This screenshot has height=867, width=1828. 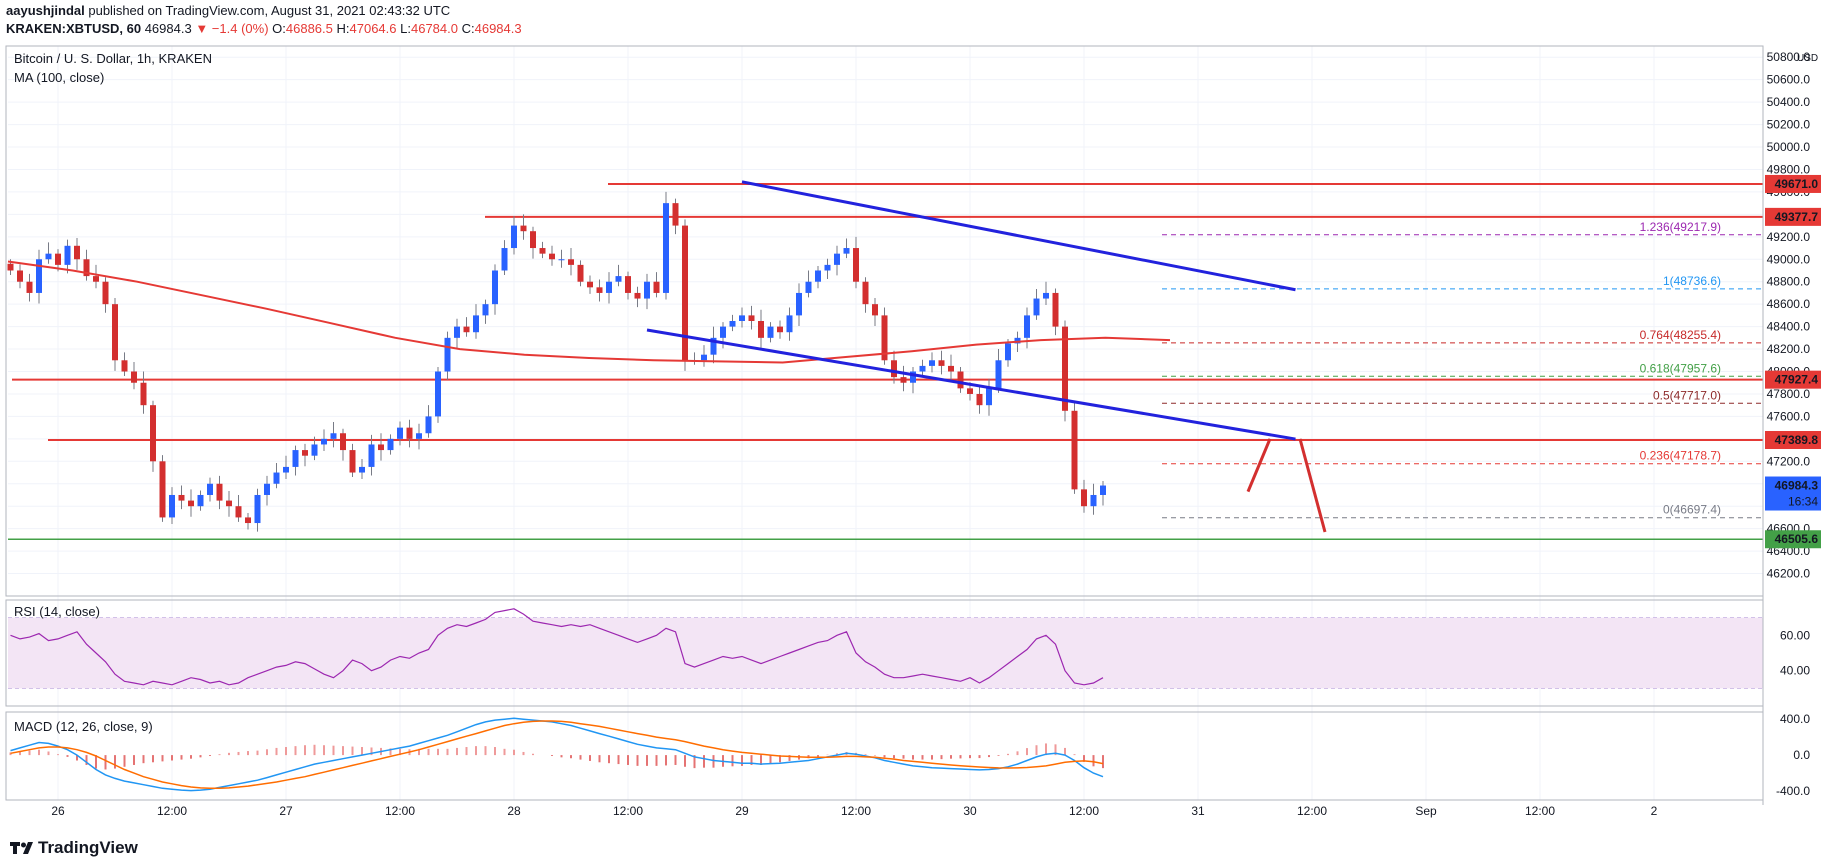 I want to click on time-tick: 2, so click(x=1654, y=811).